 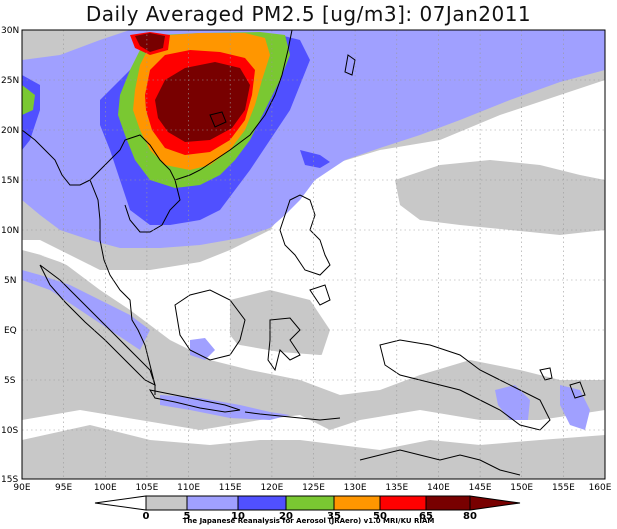 What do you see at coordinates (10, 131) in the screenshot?
I see `lat-label: 20N` at bounding box center [10, 131].